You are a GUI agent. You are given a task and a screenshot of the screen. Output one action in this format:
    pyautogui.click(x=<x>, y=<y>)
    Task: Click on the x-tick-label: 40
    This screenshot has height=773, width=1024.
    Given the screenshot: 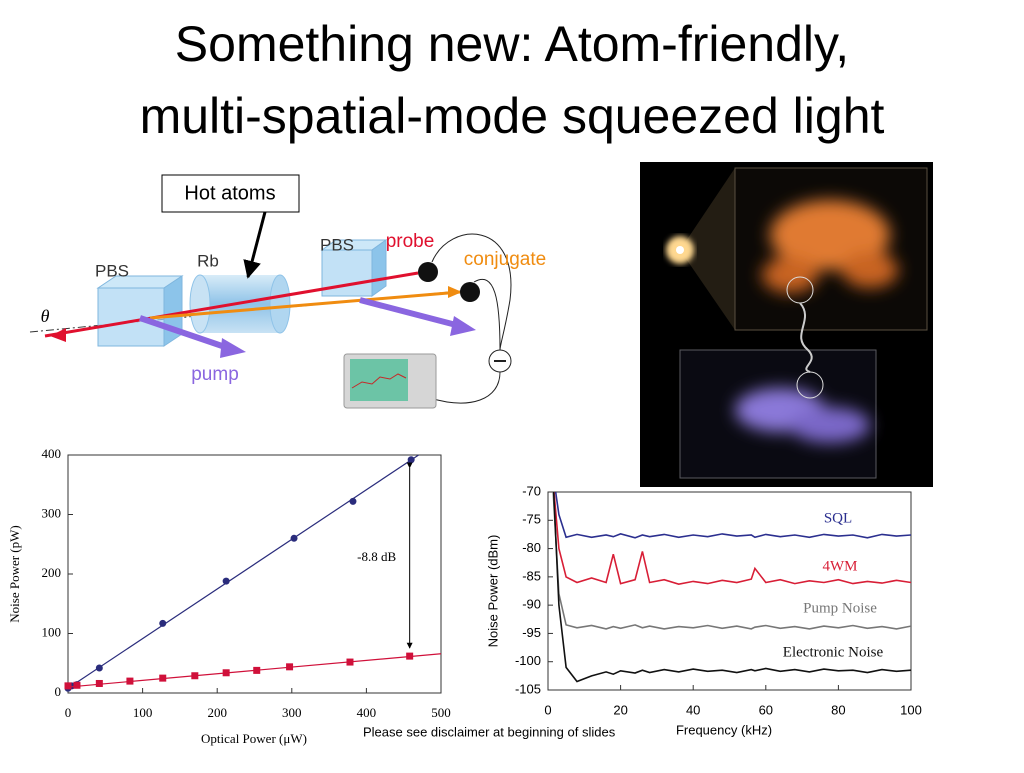 What is the action you would take?
    pyautogui.click(x=693, y=709)
    